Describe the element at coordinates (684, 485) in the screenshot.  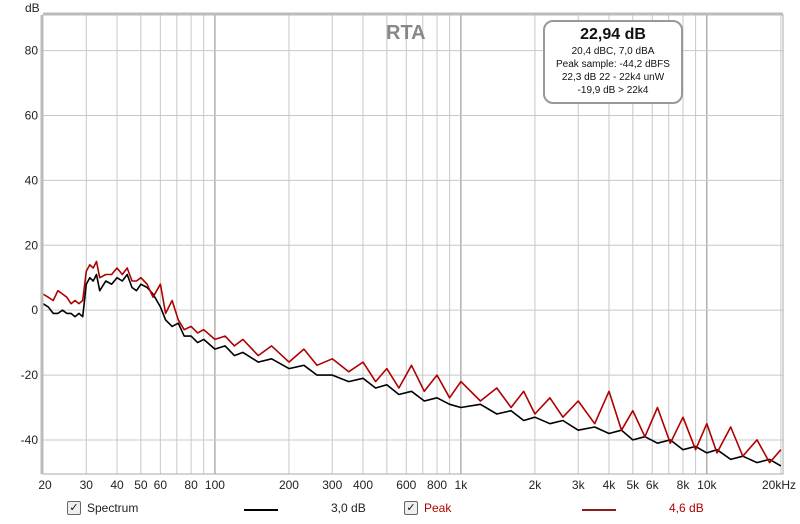
I see `x-tick-label: 8k` at that location.